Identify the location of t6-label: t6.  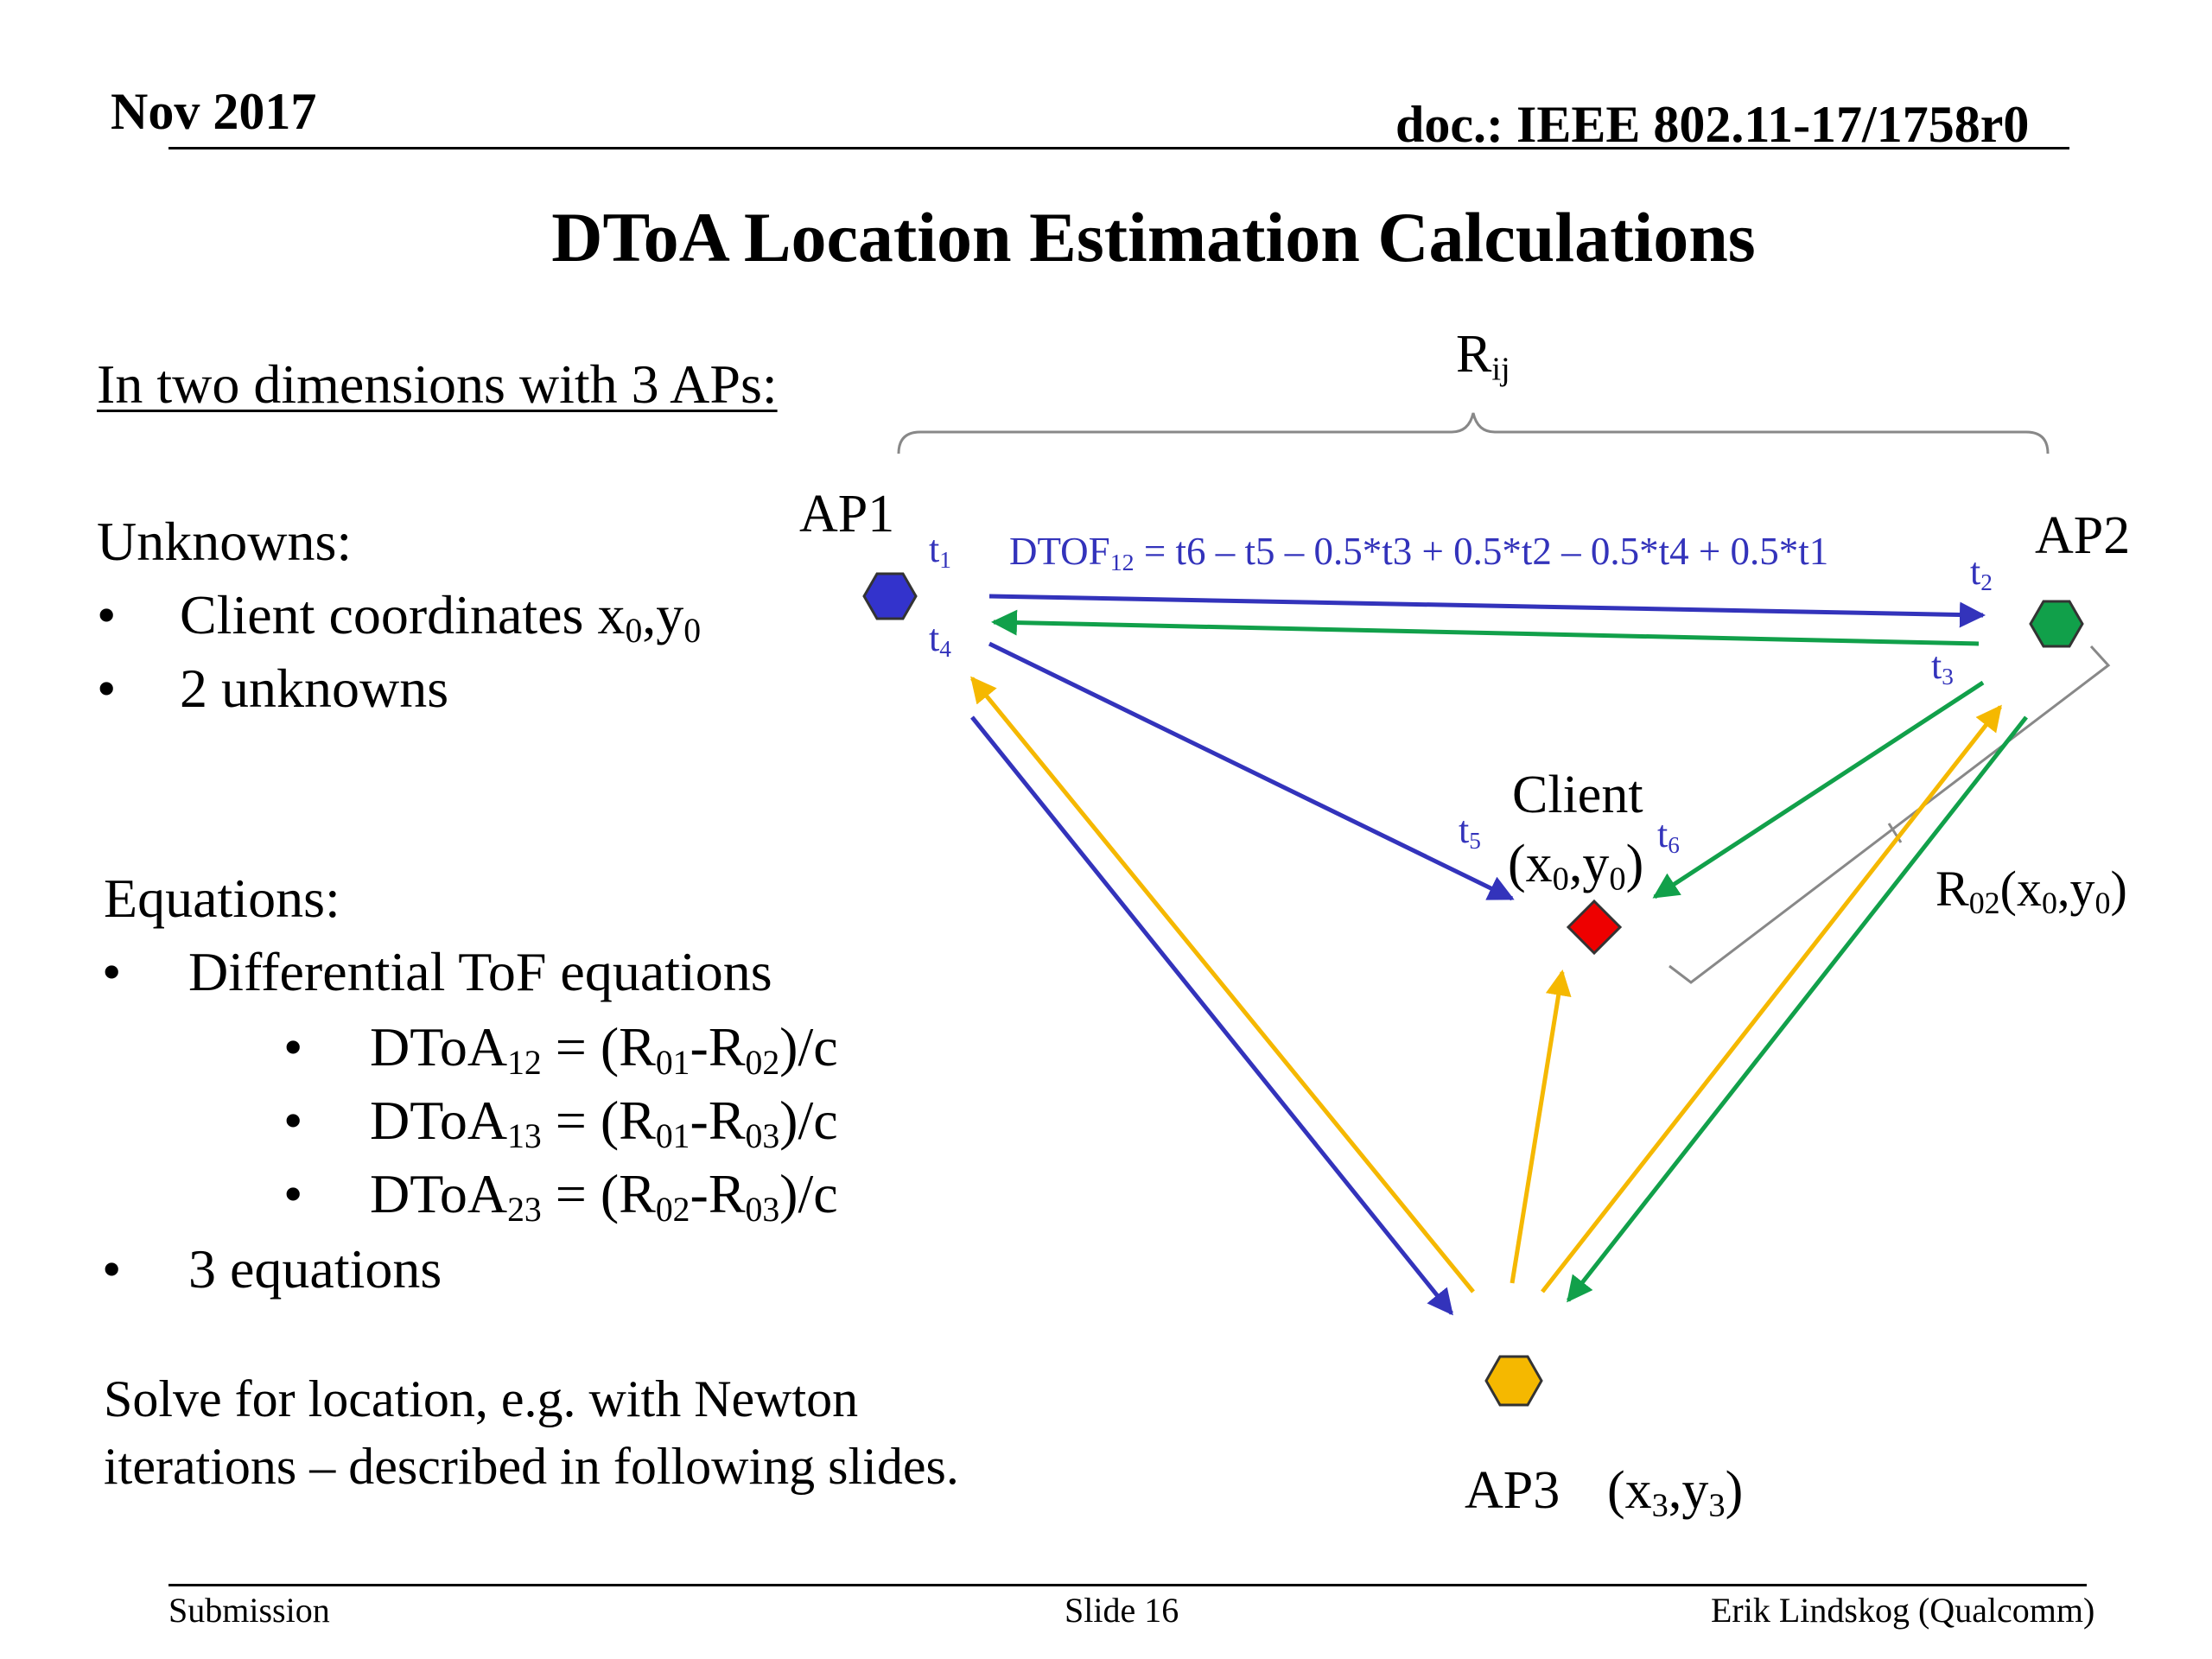
(1668, 835).